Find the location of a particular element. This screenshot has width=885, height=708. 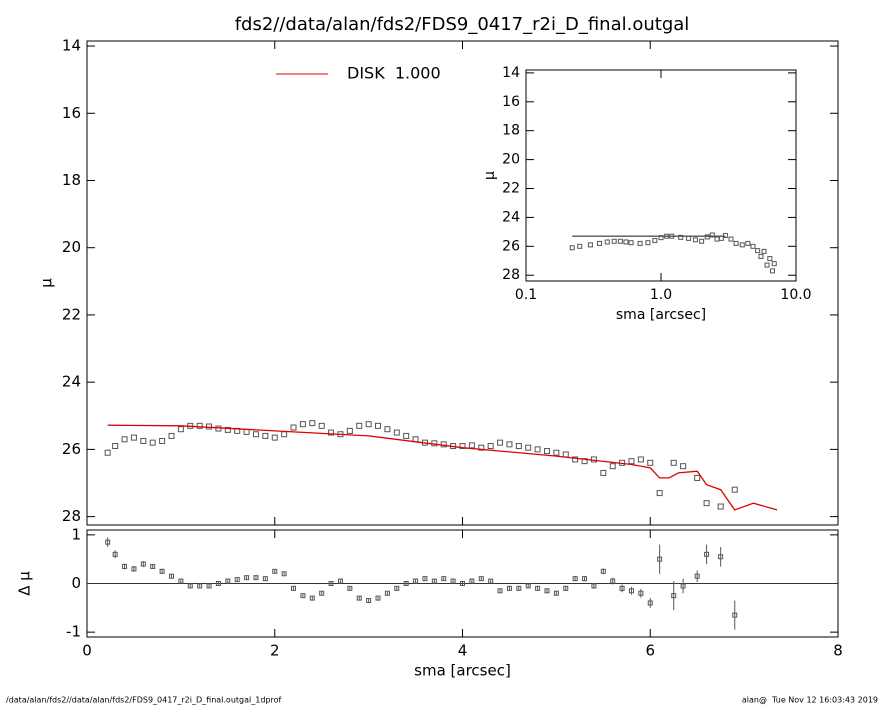

y-tick-label: 28 is located at coordinates (71, 516).